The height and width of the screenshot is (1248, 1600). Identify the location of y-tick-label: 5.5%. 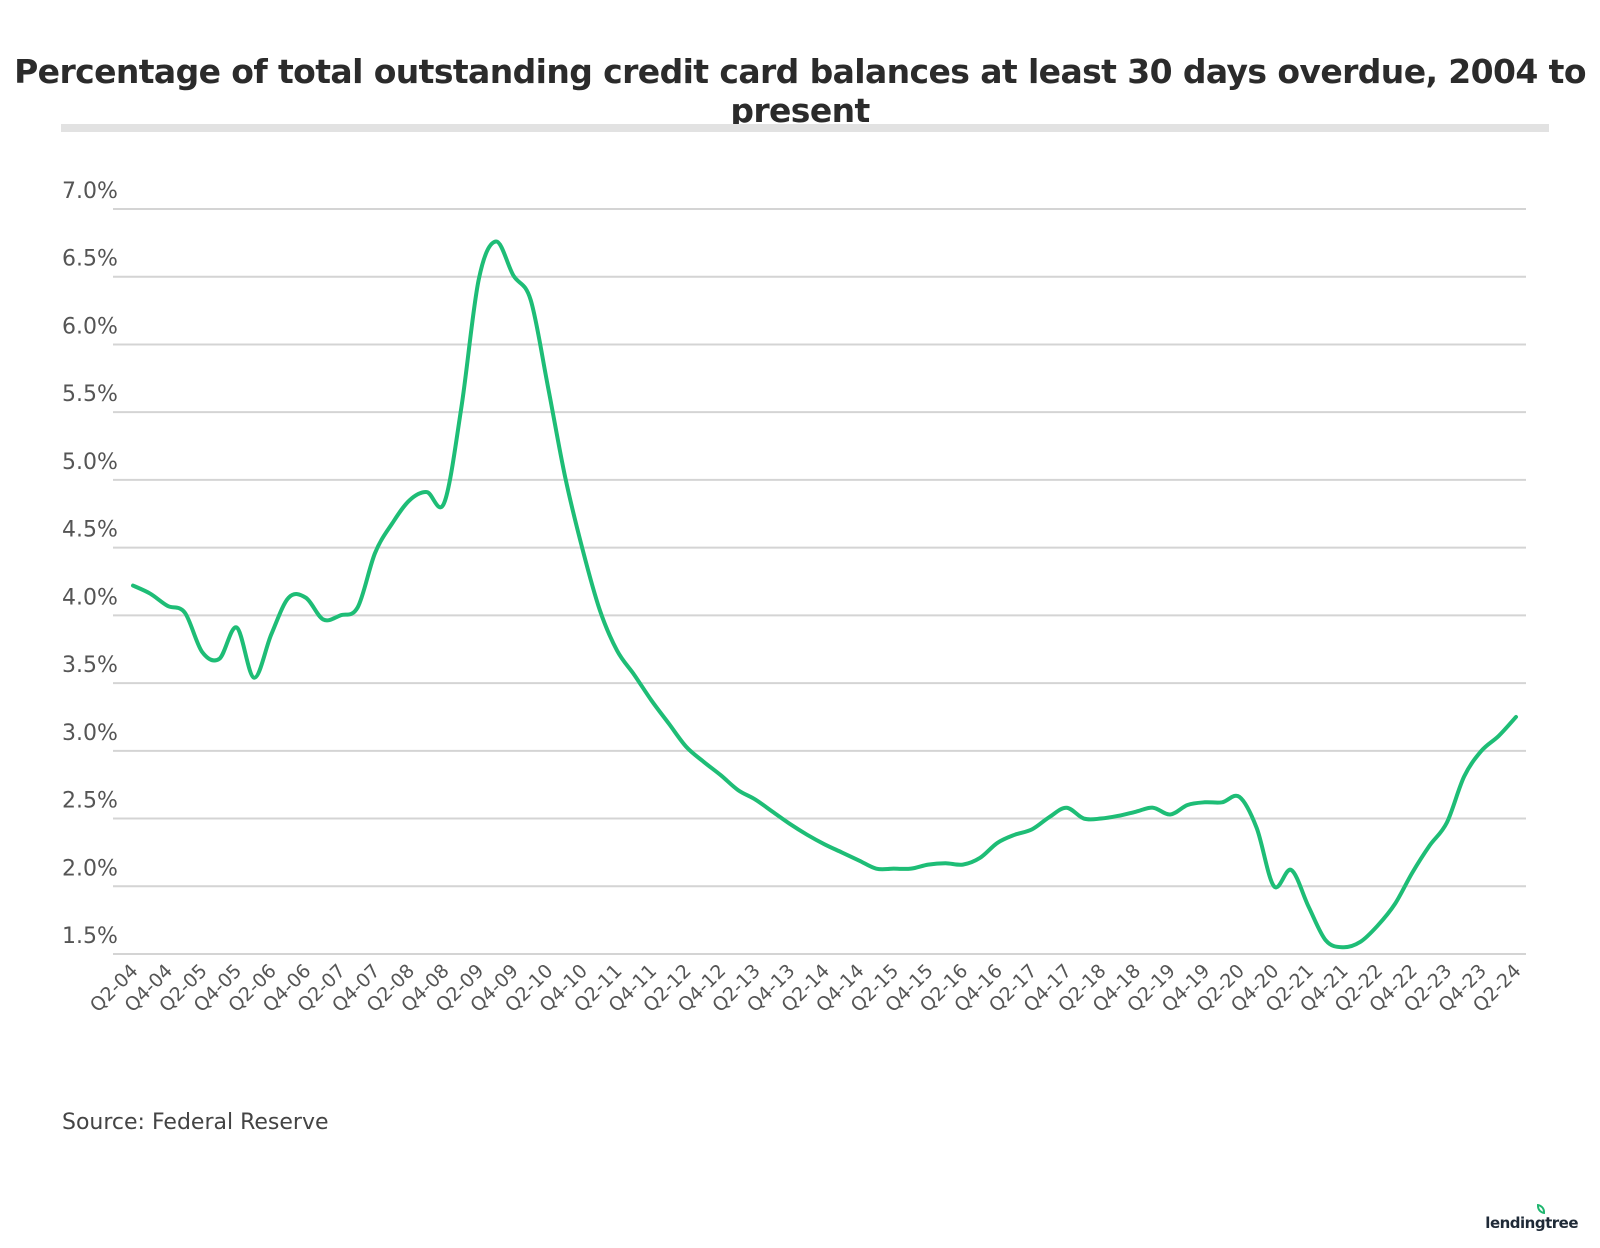
(90, 394).